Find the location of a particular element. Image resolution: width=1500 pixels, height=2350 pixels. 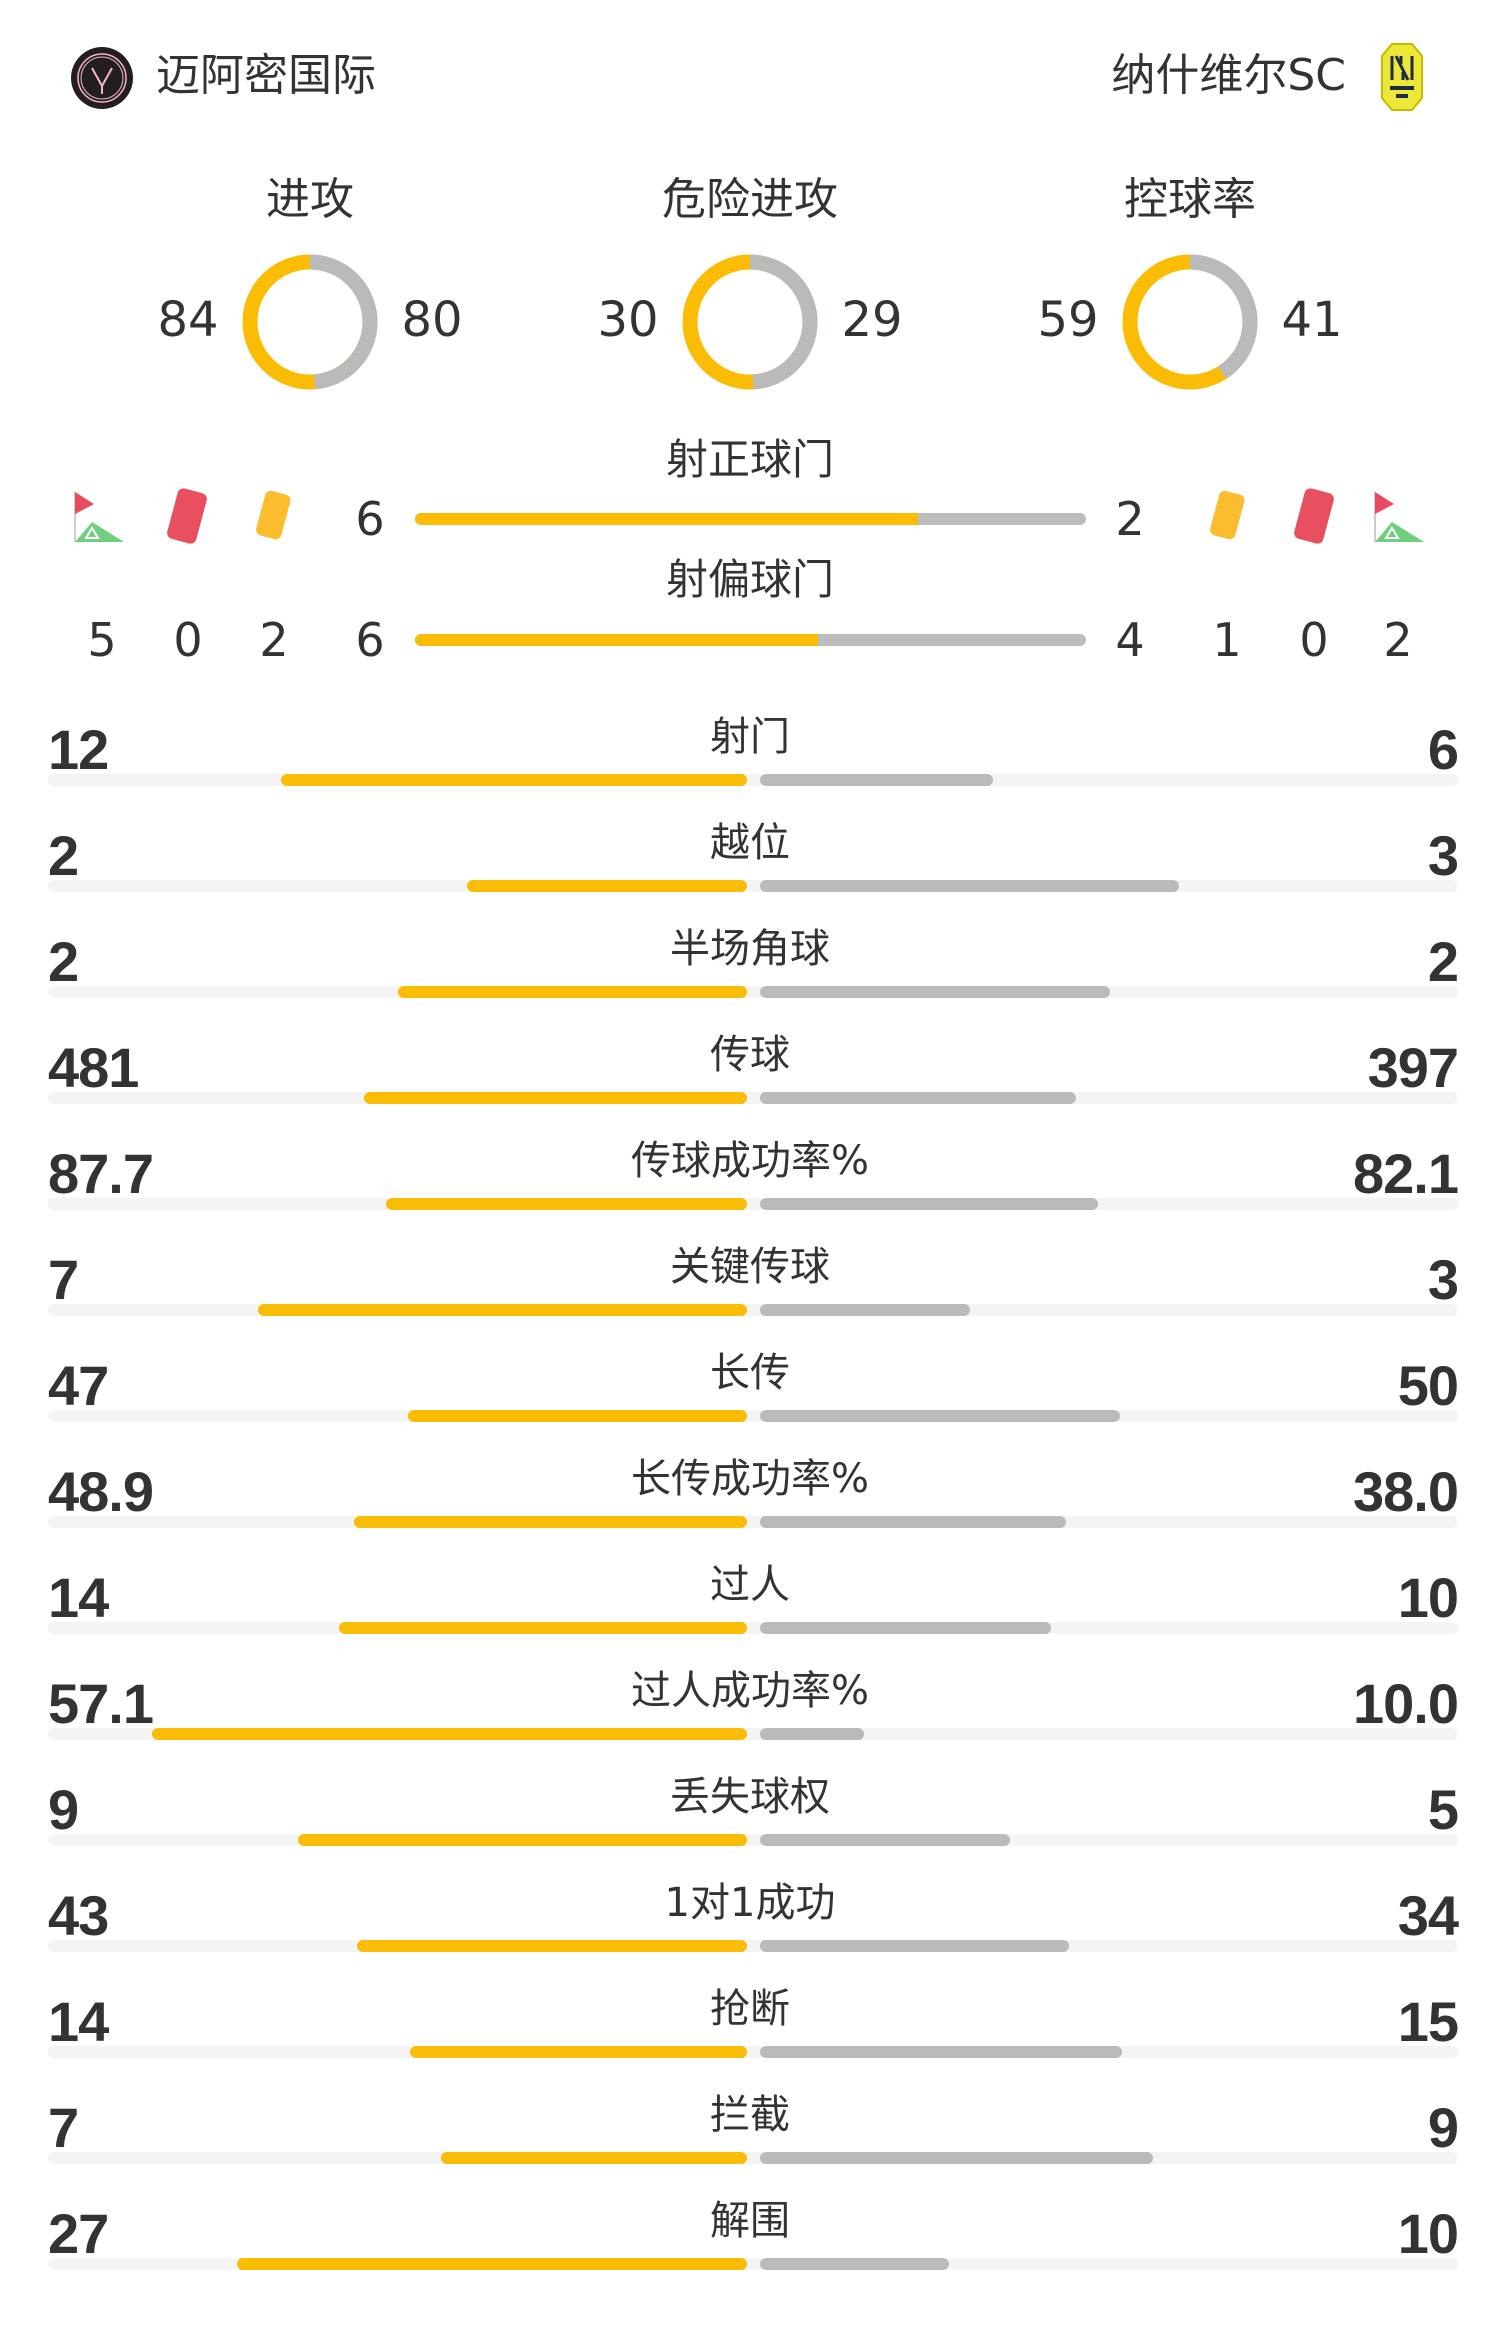

stat-home-value: 9 is located at coordinates (63, 1809).